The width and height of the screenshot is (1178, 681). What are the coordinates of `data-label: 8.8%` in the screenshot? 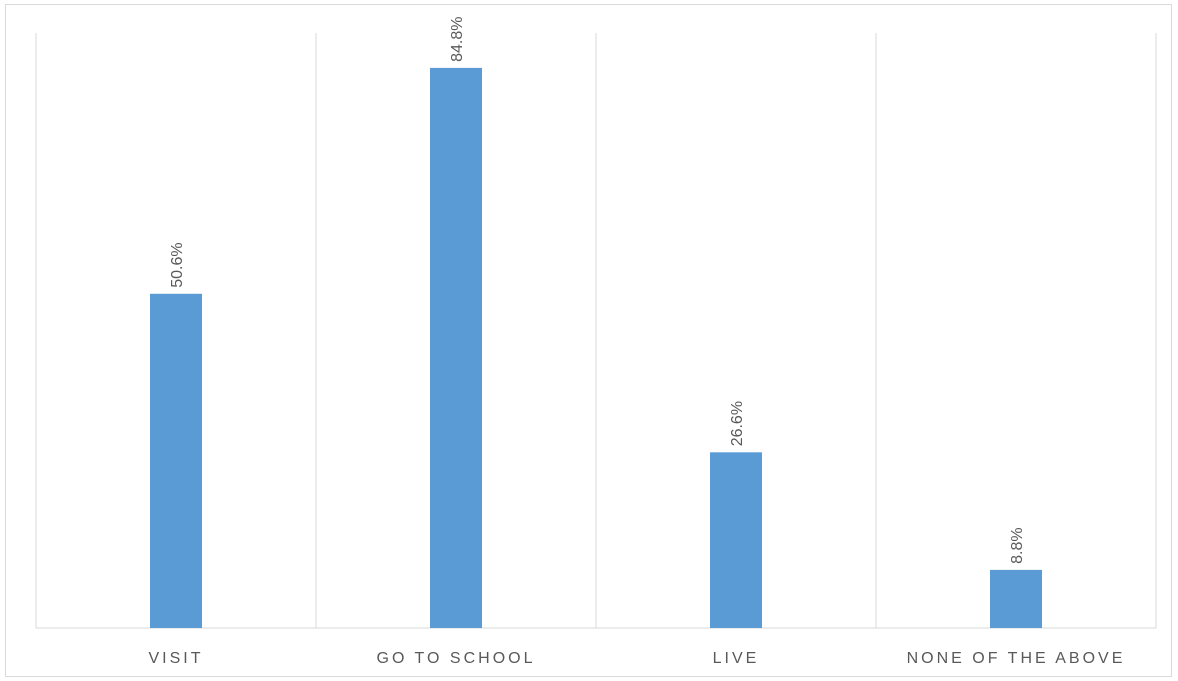 It's located at (1017, 545).